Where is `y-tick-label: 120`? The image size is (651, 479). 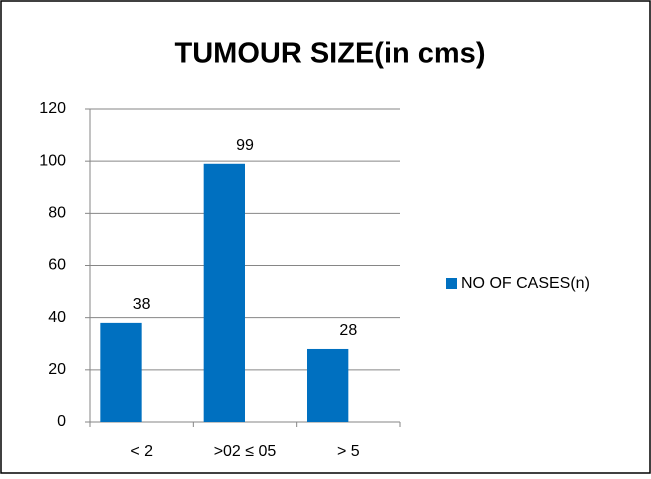
y-tick-label: 120 is located at coordinates (52, 108).